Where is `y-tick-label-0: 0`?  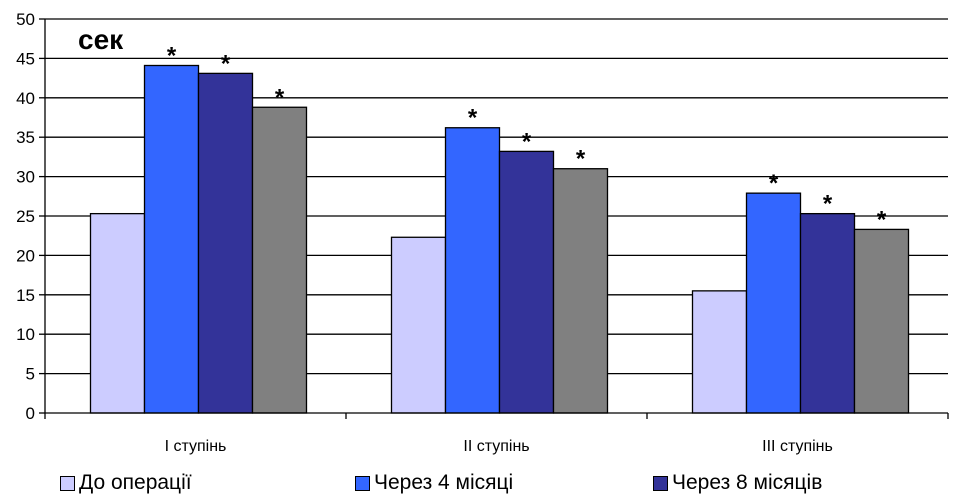 y-tick-label-0: 0 is located at coordinates (30, 413).